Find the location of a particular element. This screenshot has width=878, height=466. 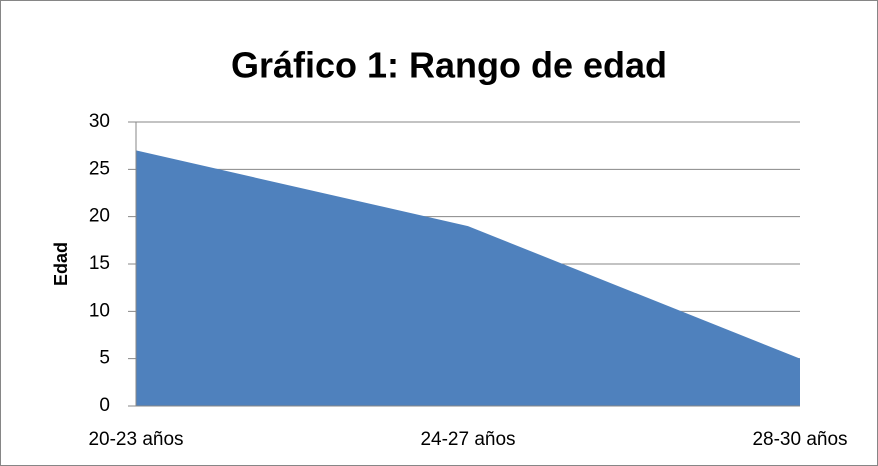

x-tick-label: 24-27 años is located at coordinates (467, 439).